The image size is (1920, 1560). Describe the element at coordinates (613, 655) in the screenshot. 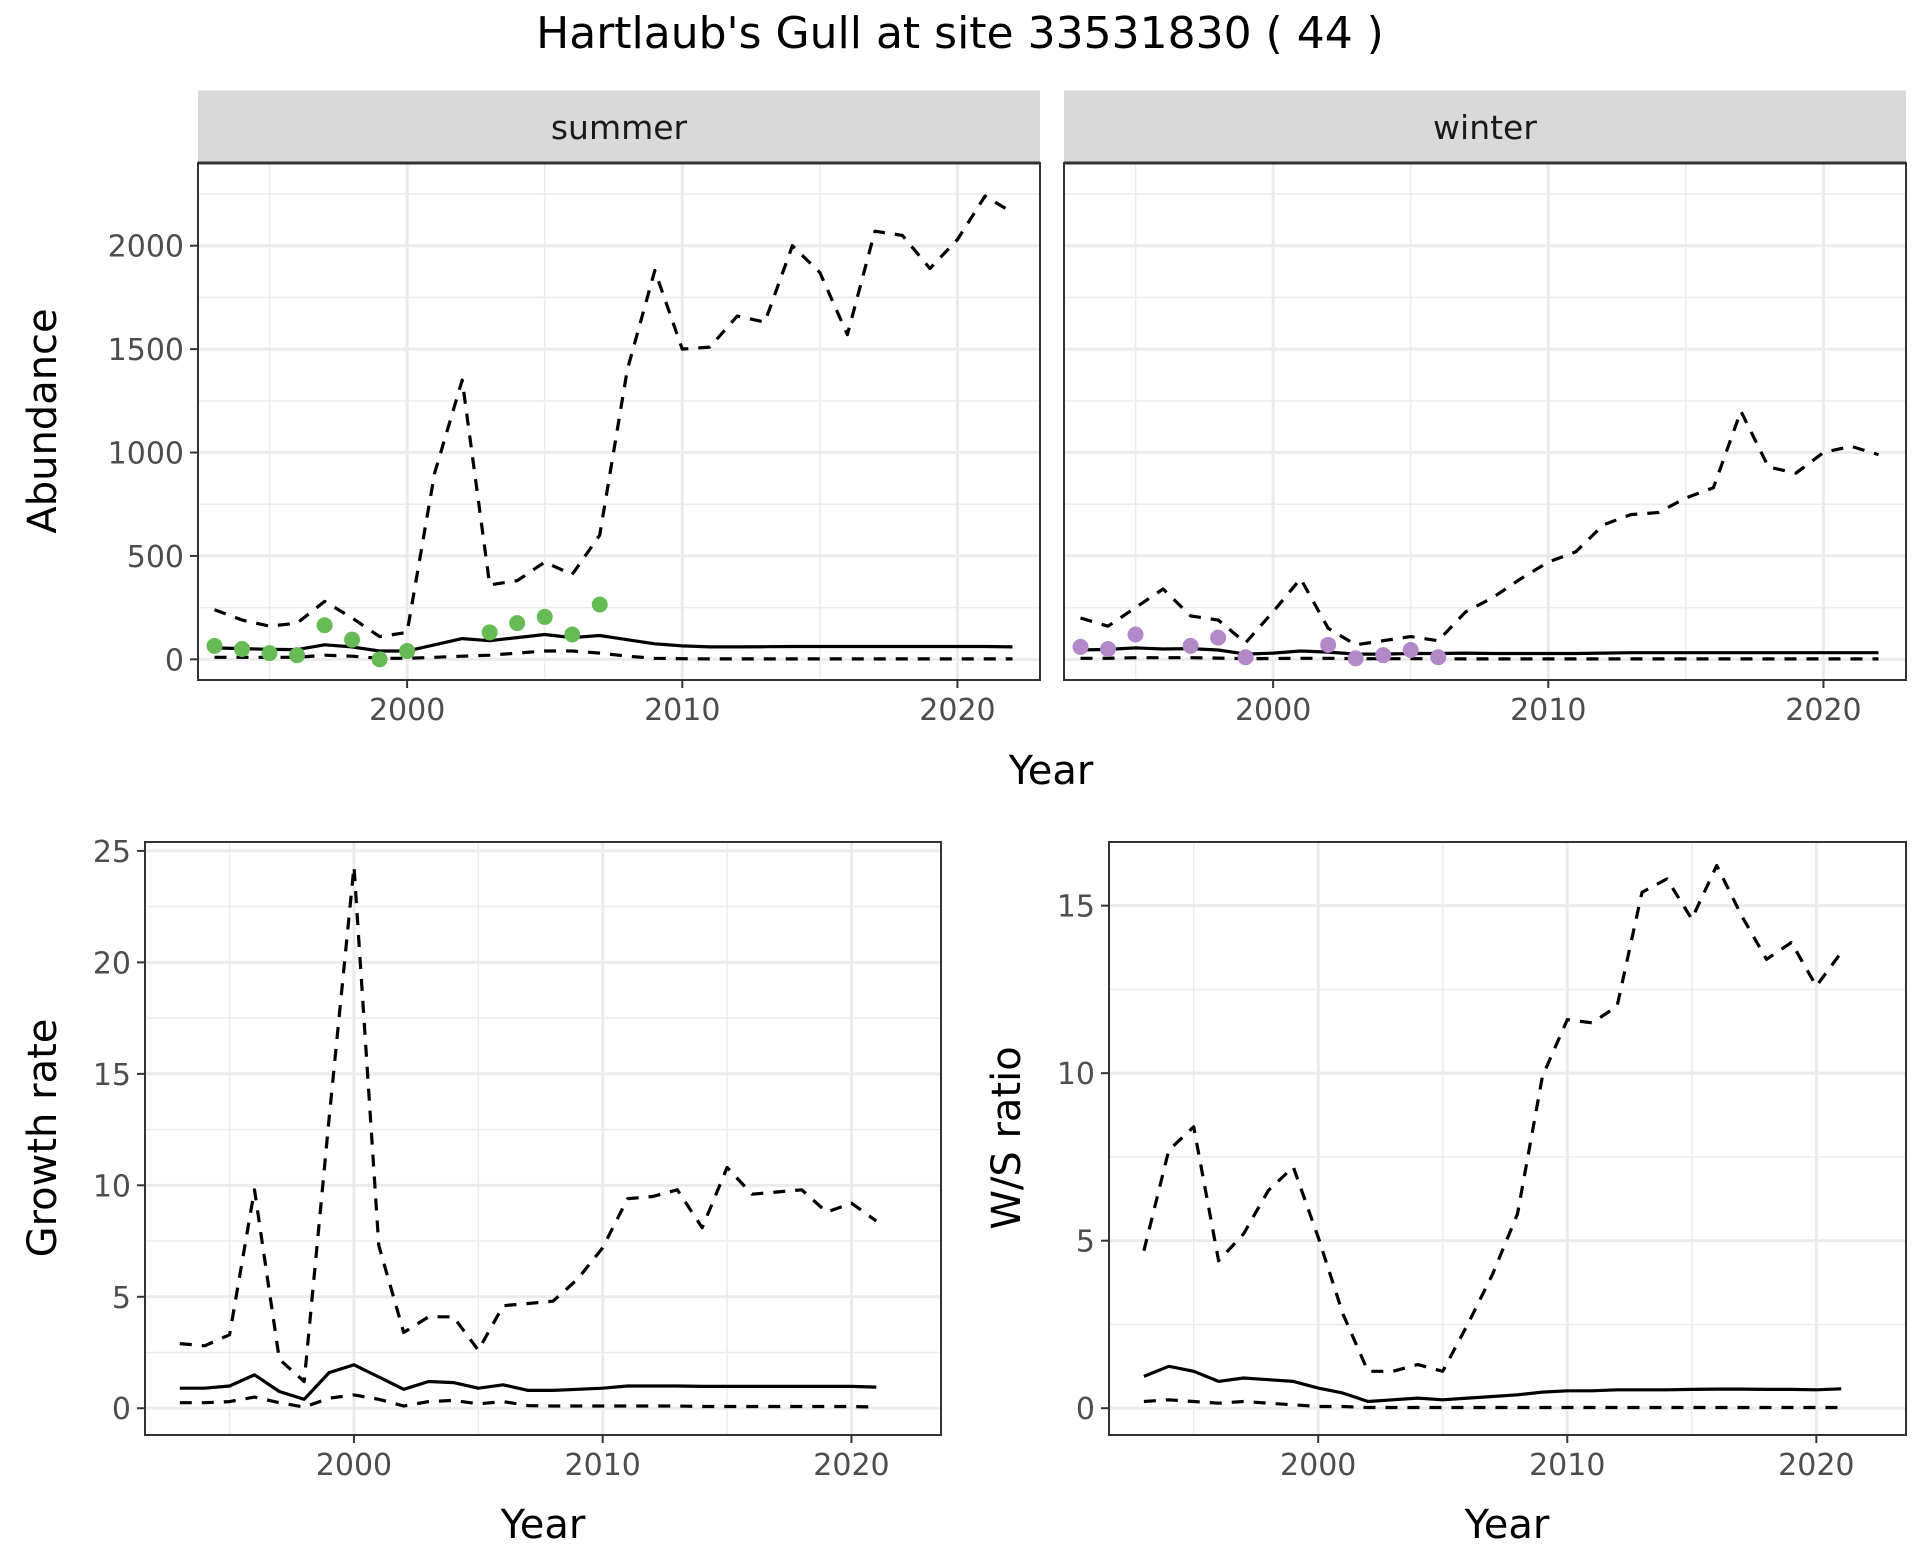

I see `summer-series-line-3-dashed` at that location.